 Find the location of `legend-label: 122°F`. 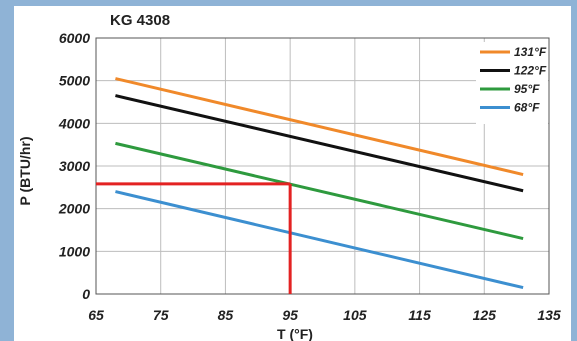

legend-label: 122°F is located at coordinates (530, 71).